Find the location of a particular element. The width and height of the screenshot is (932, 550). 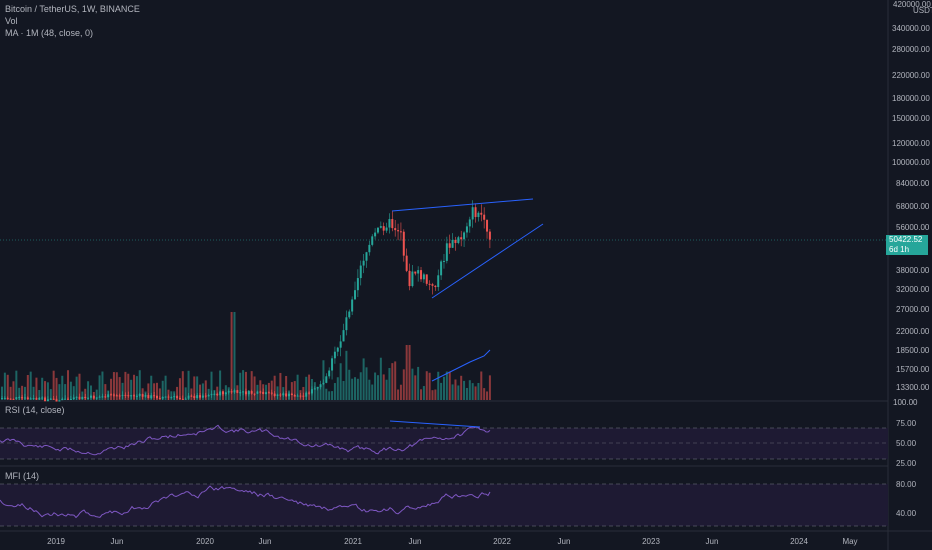

rsi-divergence-line is located at coordinates (435, 424).